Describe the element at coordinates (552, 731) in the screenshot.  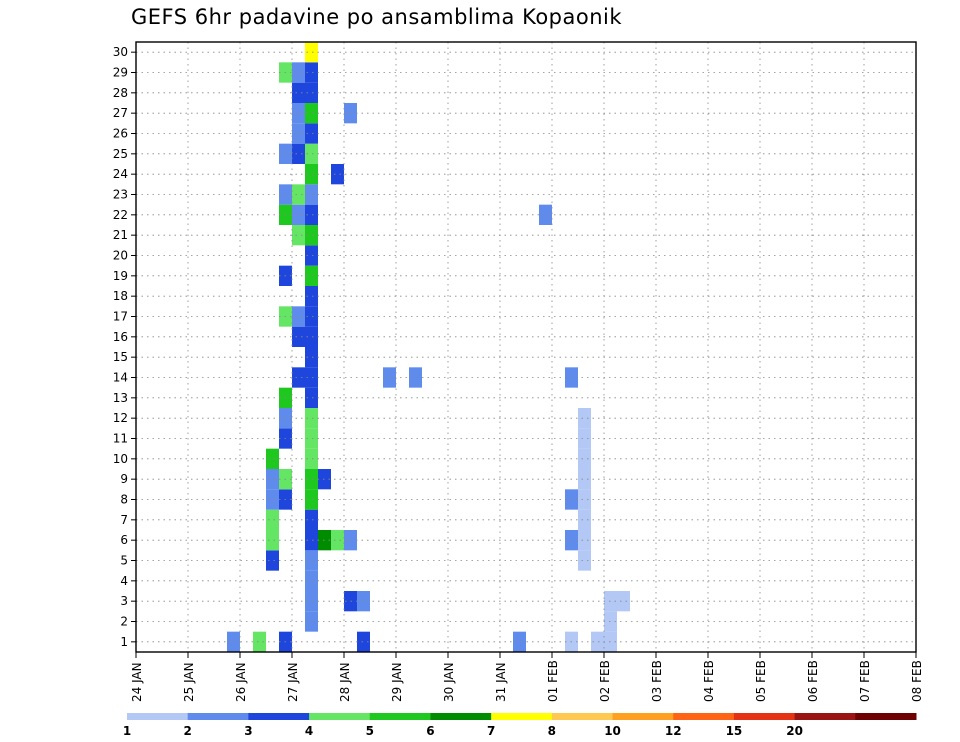
I see `colorbar-label: 8` at that location.